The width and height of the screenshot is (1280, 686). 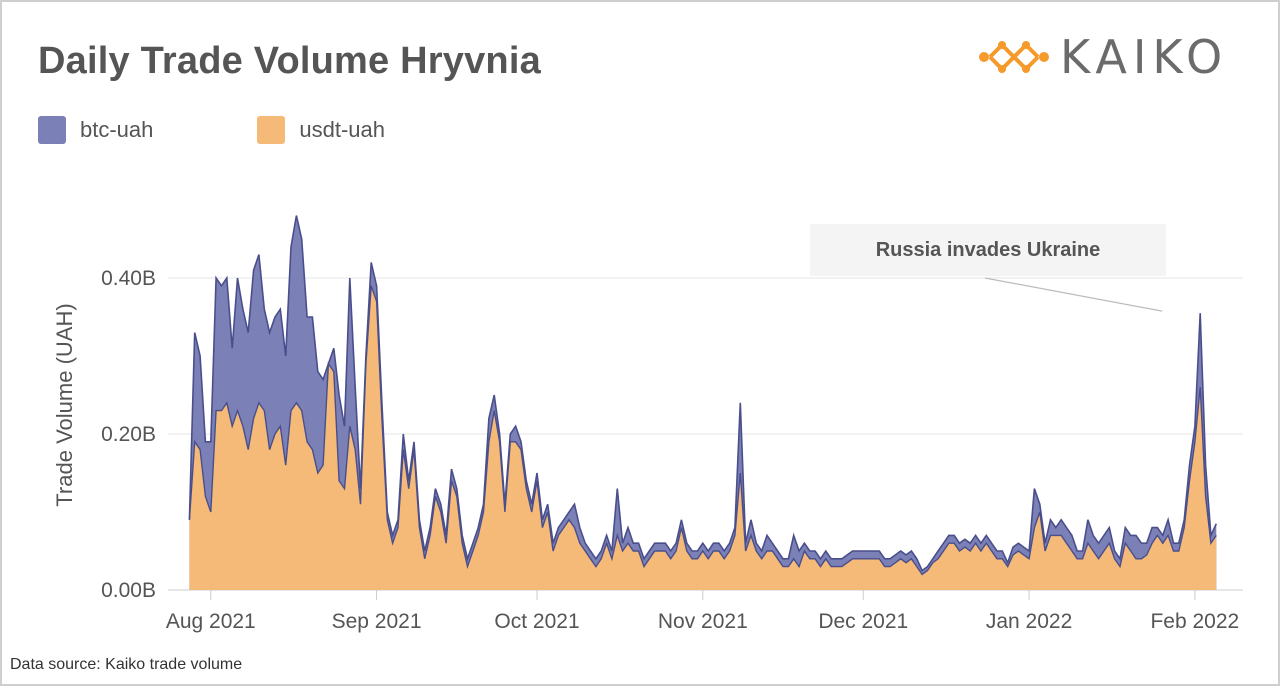 What do you see at coordinates (1144, 57) in the screenshot?
I see `kaiko-logo-text: KAIKO` at bounding box center [1144, 57].